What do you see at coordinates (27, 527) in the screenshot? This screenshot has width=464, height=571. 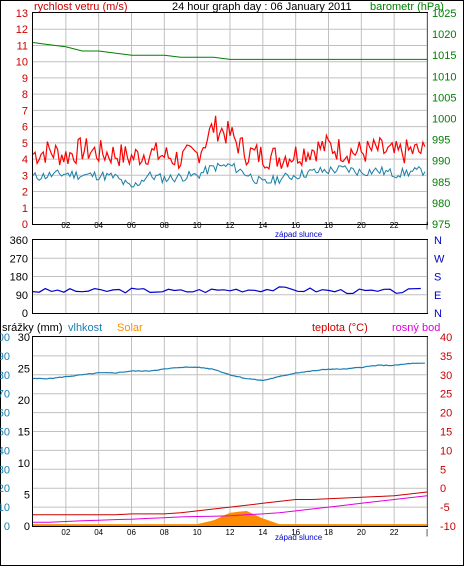 I see `rain-y-tick: 0` at bounding box center [27, 527].